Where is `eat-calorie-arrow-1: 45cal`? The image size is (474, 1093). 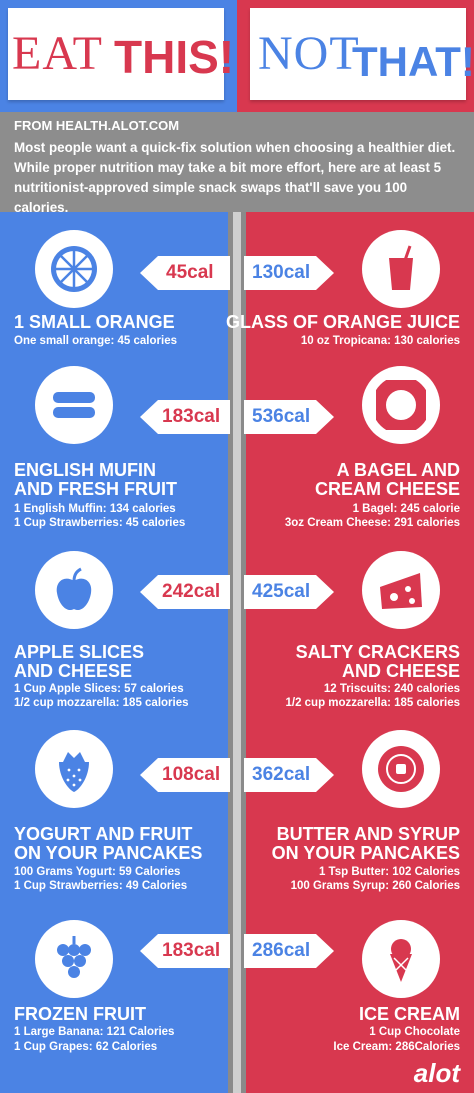 eat-calorie-arrow-1: 45cal is located at coordinates (185, 273).